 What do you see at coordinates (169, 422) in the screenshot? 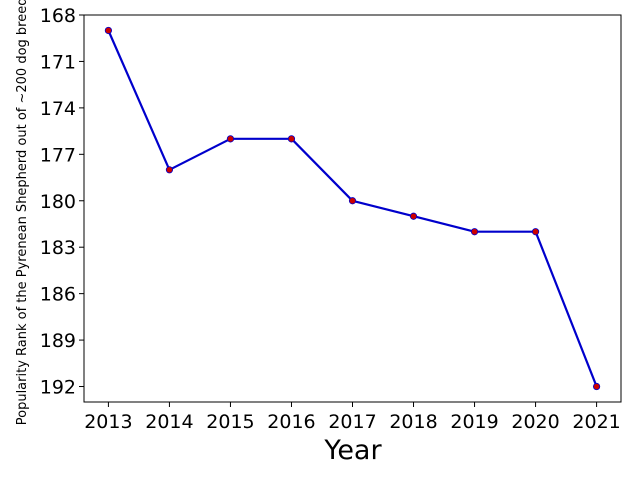
I see `x-tick-label: 2014` at bounding box center [169, 422].